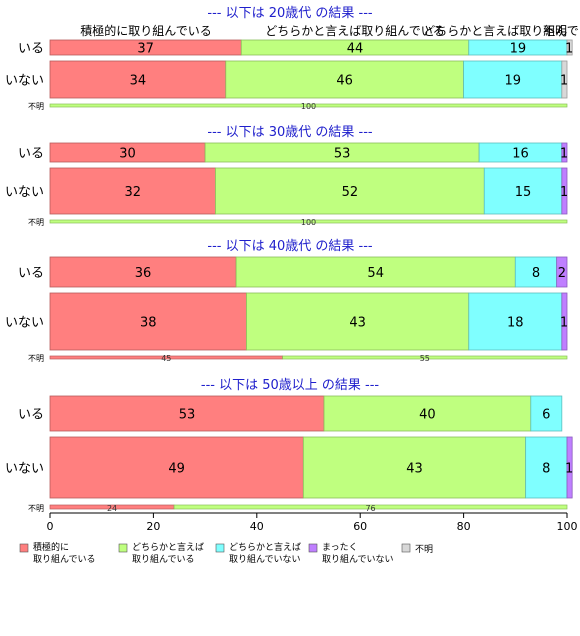  I want to click on data-label: 36, so click(143, 273).